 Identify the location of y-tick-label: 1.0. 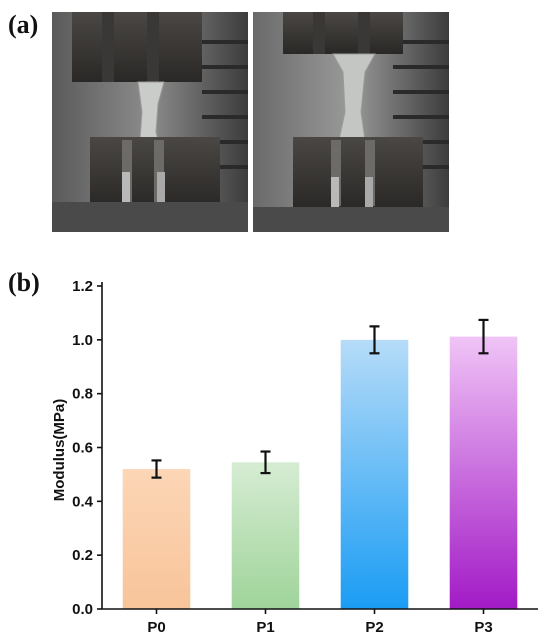
(82, 340).